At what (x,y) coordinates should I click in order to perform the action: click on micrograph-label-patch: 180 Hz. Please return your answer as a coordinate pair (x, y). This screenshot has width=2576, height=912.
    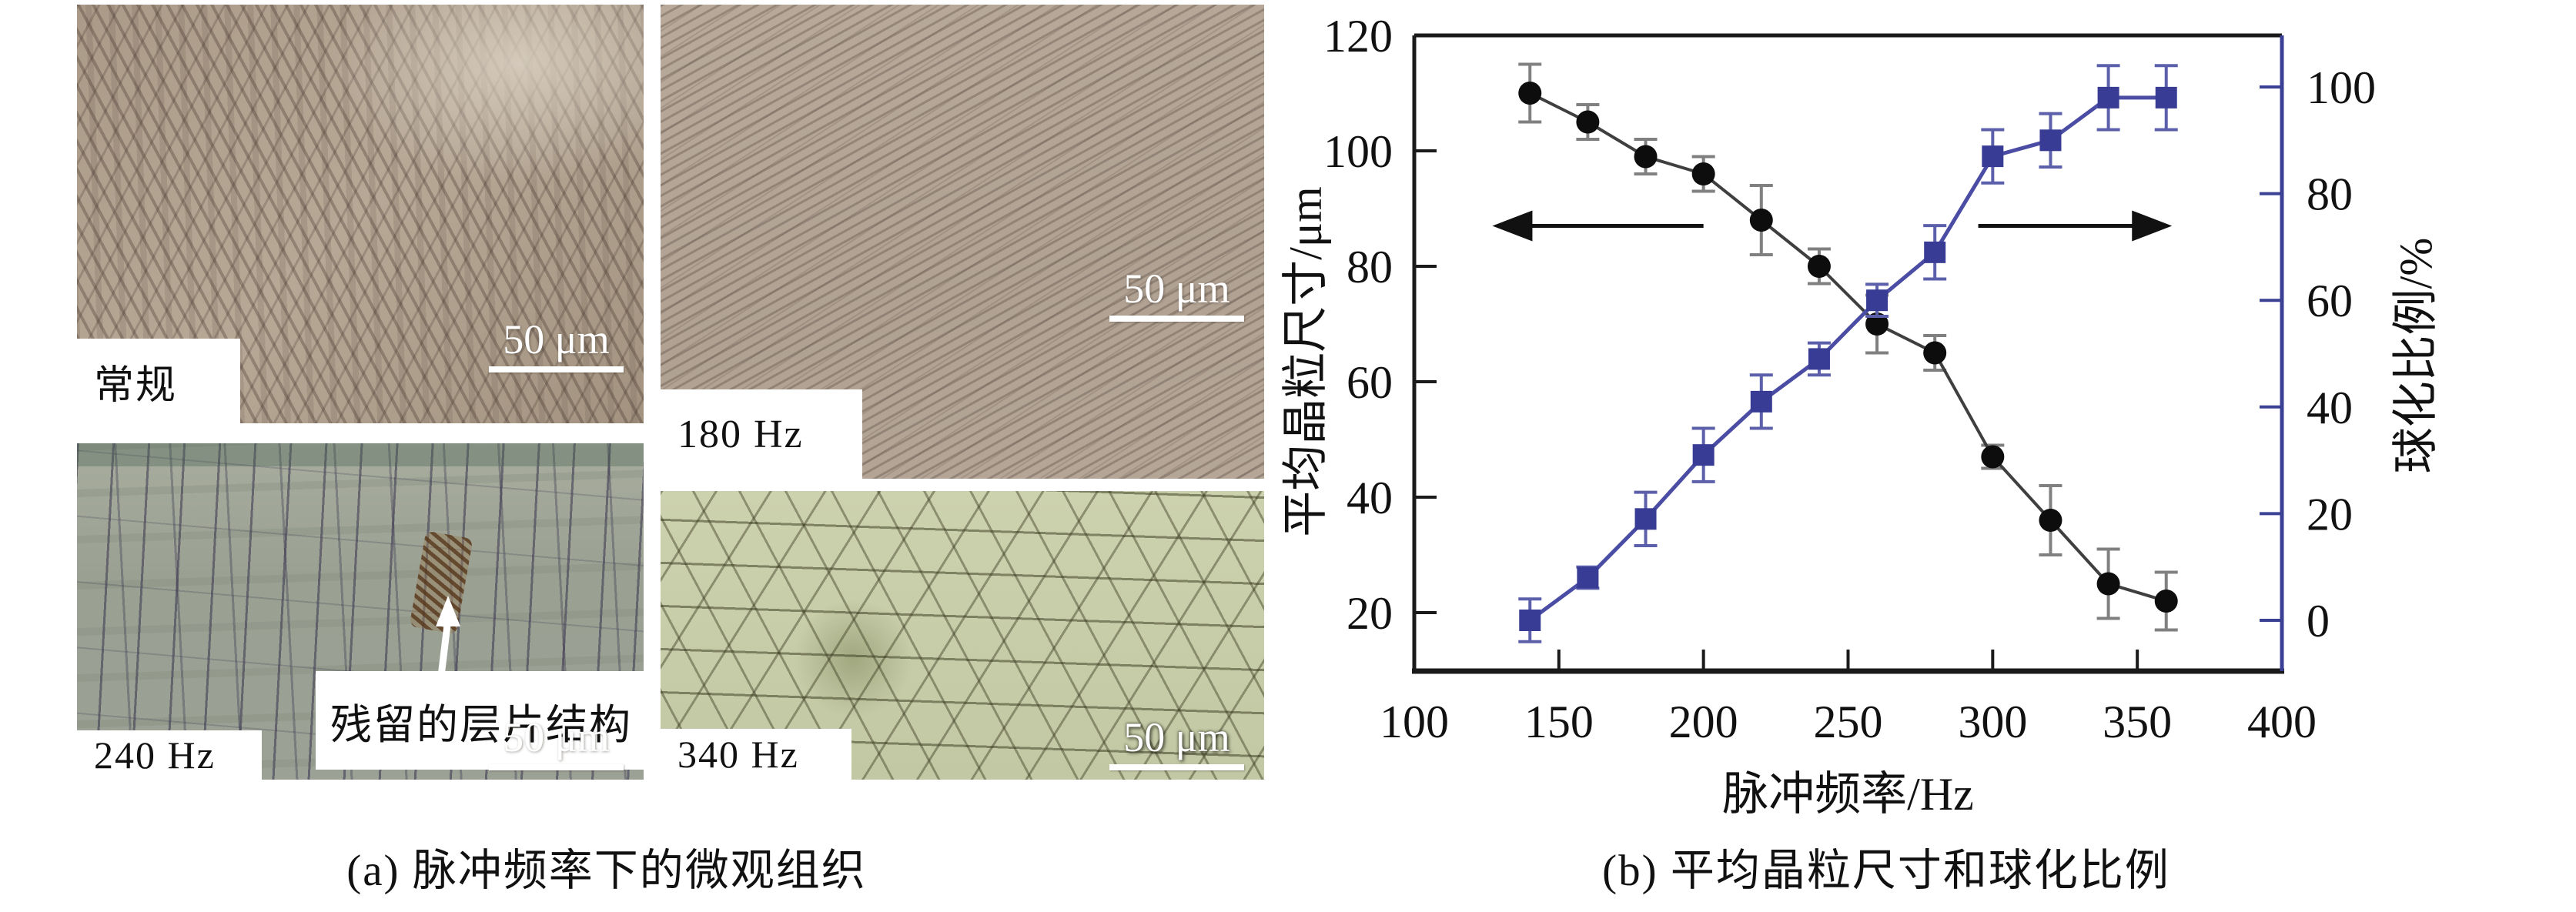
    Looking at the image, I should click on (762, 434).